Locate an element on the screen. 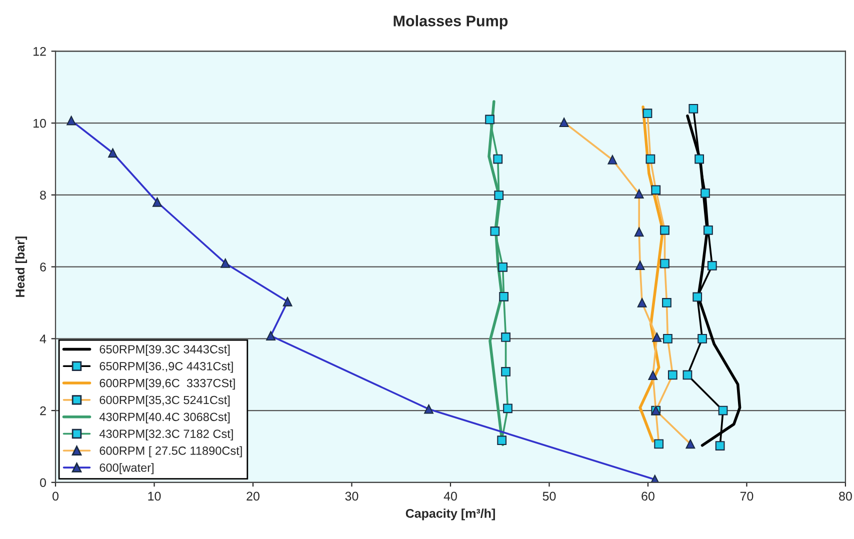 The width and height of the screenshot is (854, 539). x-tick-label: 70 is located at coordinates (747, 496).